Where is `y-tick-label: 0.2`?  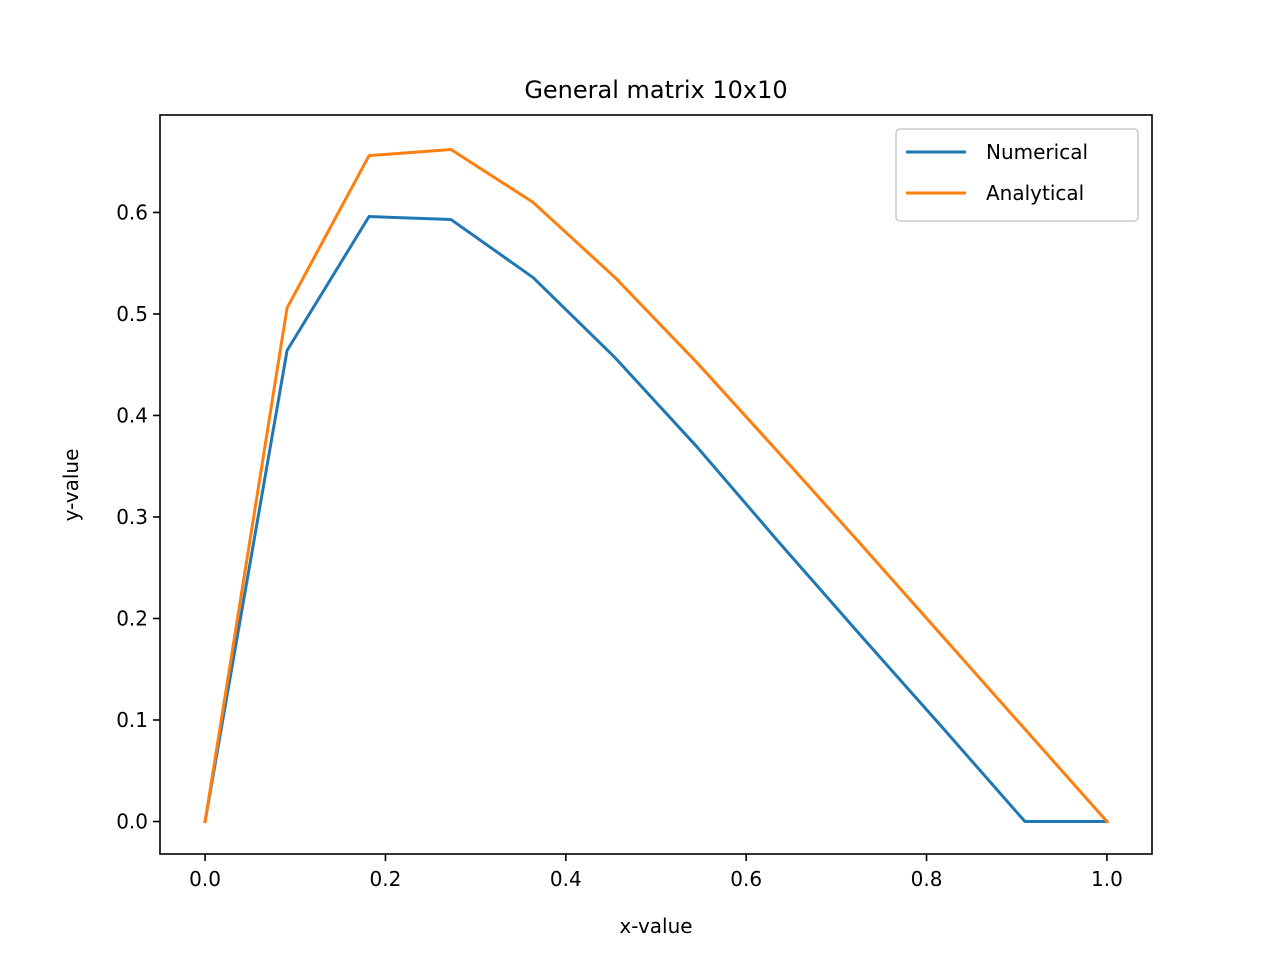
y-tick-label: 0.2 is located at coordinates (132, 618).